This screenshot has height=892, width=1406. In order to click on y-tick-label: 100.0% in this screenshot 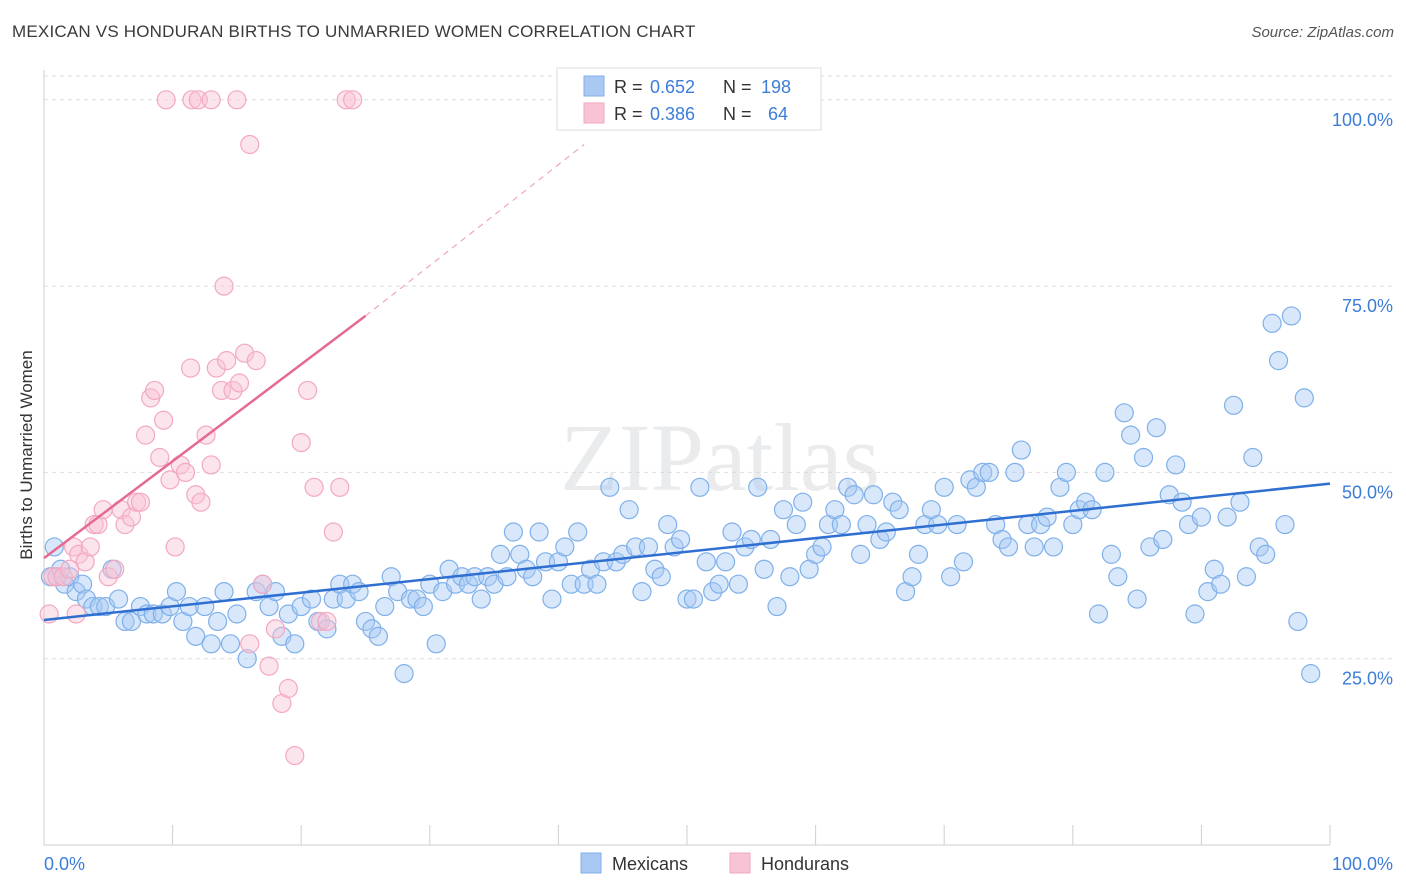, I will do `click(1362, 120)`.